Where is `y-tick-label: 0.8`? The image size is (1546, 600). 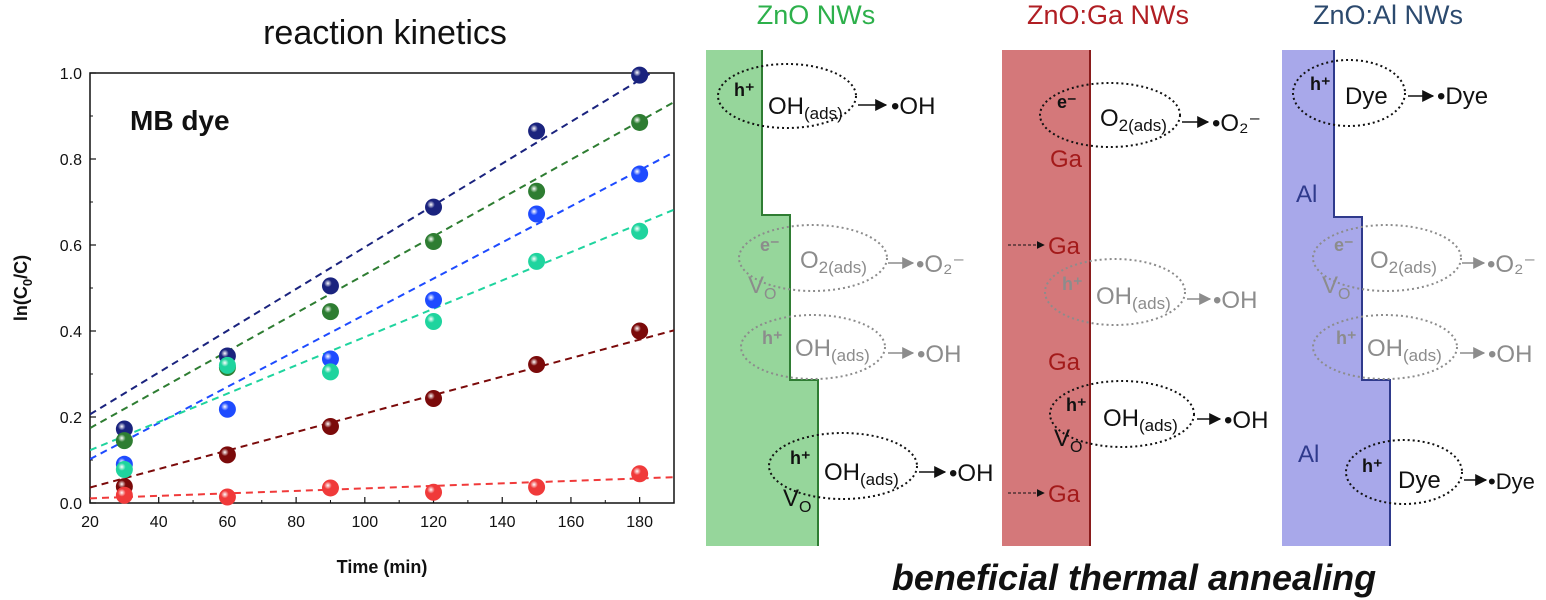 y-tick-label: 0.8 is located at coordinates (71, 160).